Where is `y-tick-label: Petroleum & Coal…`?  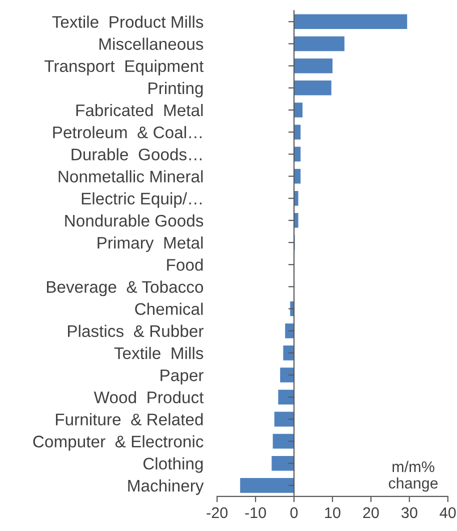 y-tick-label: Petroleum & Coal… is located at coordinates (127, 132).